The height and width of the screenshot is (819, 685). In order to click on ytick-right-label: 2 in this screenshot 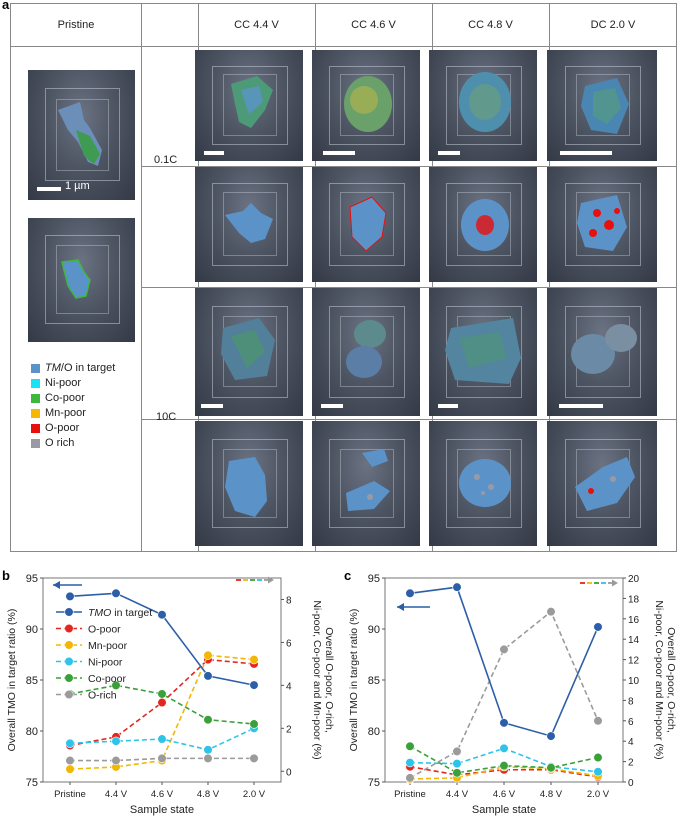, I will do `click(631, 763)`.